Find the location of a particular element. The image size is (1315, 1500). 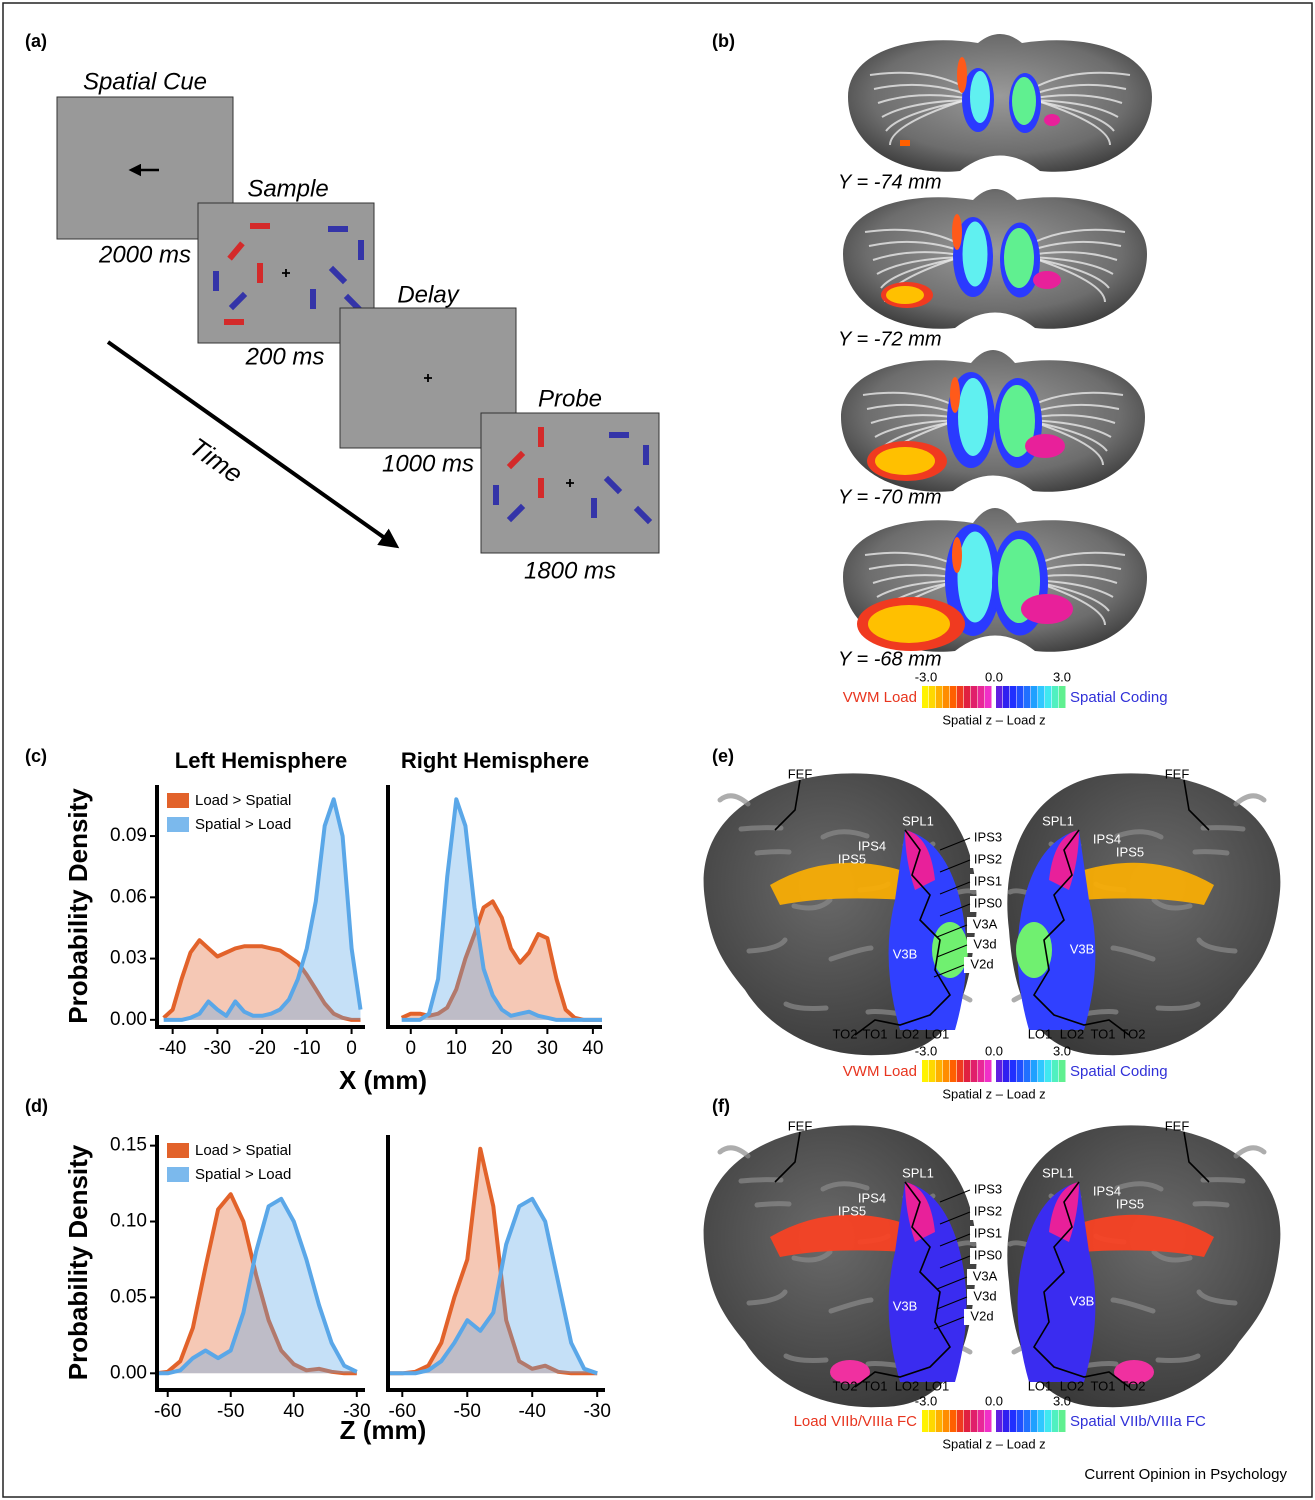

cerebellum-slice is located at coordinates (995, 580).